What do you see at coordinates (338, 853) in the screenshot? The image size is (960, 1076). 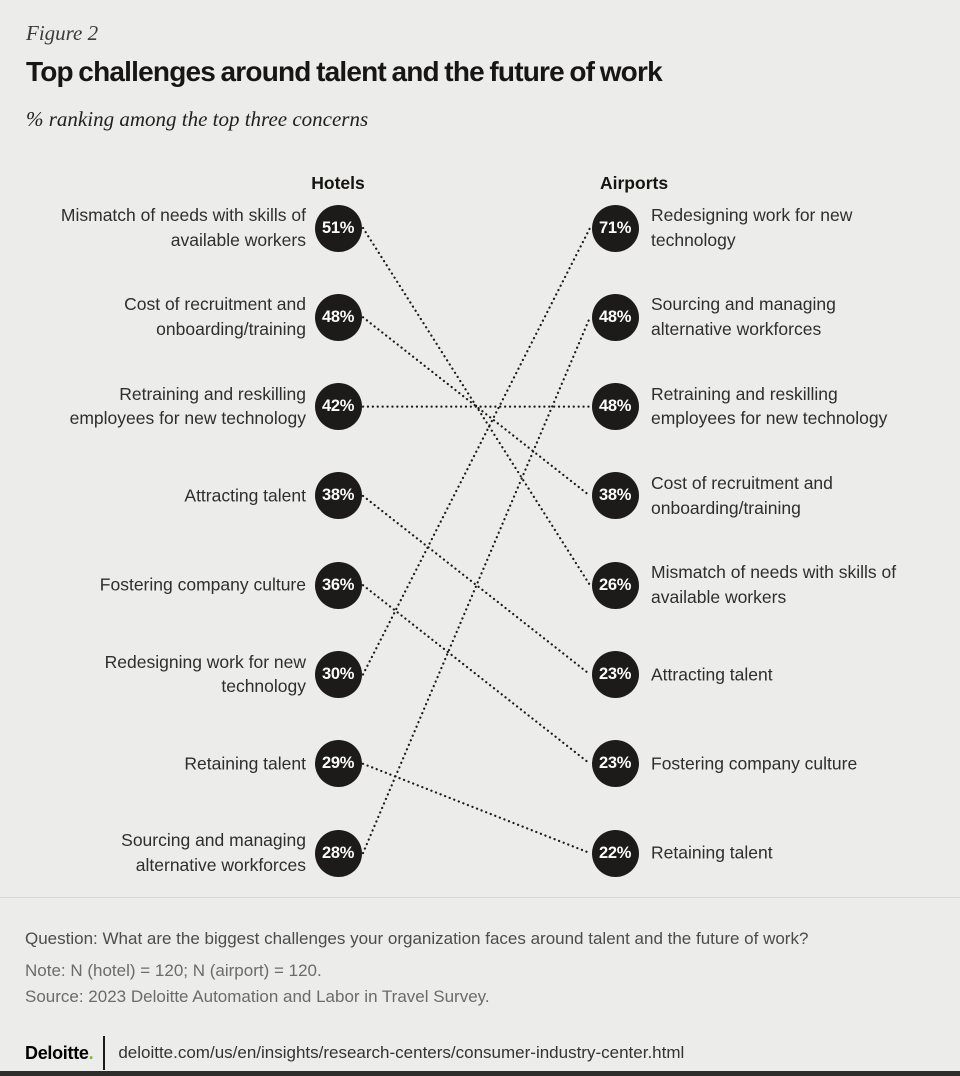 I see `hotels-value-badge: 28%` at bounding box center [338, 853].